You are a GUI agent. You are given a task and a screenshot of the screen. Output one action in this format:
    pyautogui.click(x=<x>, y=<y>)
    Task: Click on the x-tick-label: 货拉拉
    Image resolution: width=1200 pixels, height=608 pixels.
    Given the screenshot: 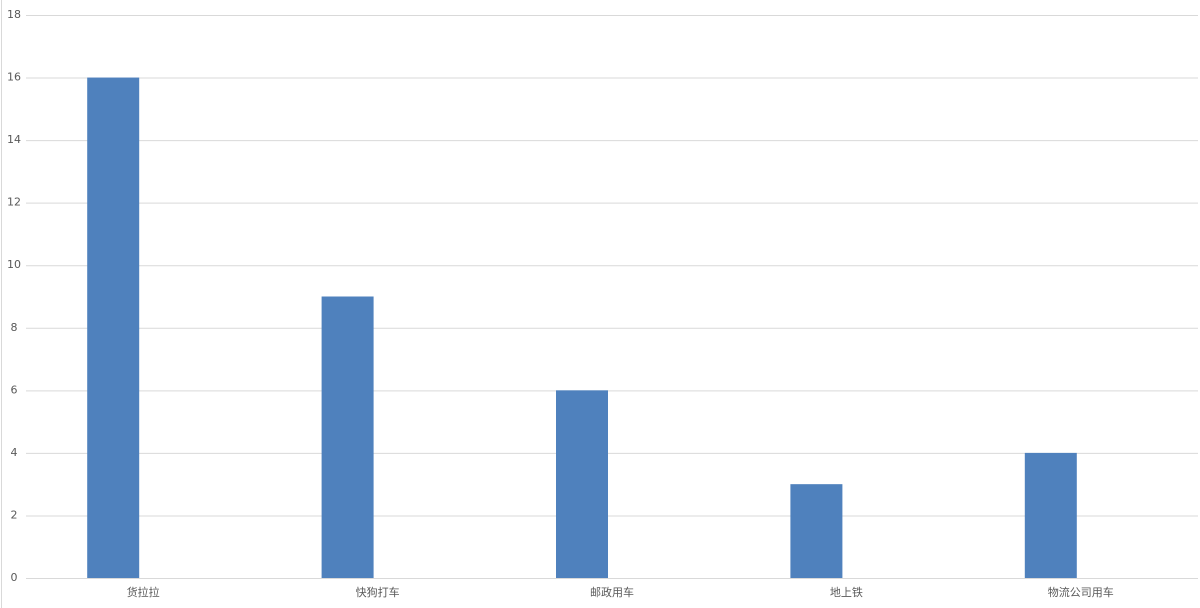 What is the action you would take?
    pyautogui.click(x=143, y=592)
    